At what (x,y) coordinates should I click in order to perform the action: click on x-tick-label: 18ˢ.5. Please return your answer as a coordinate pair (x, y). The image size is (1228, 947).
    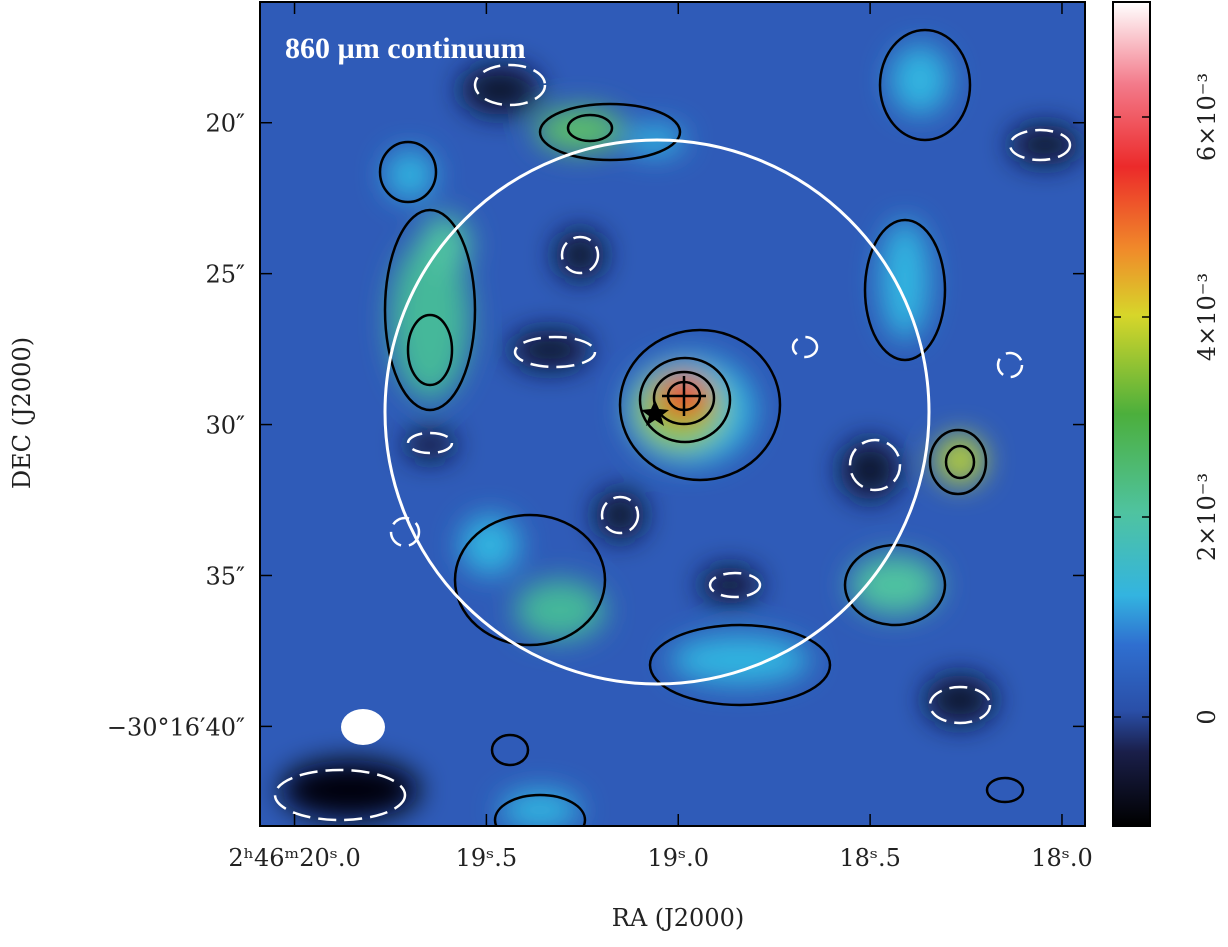
    Looking at the image, I should click on (870, 858).